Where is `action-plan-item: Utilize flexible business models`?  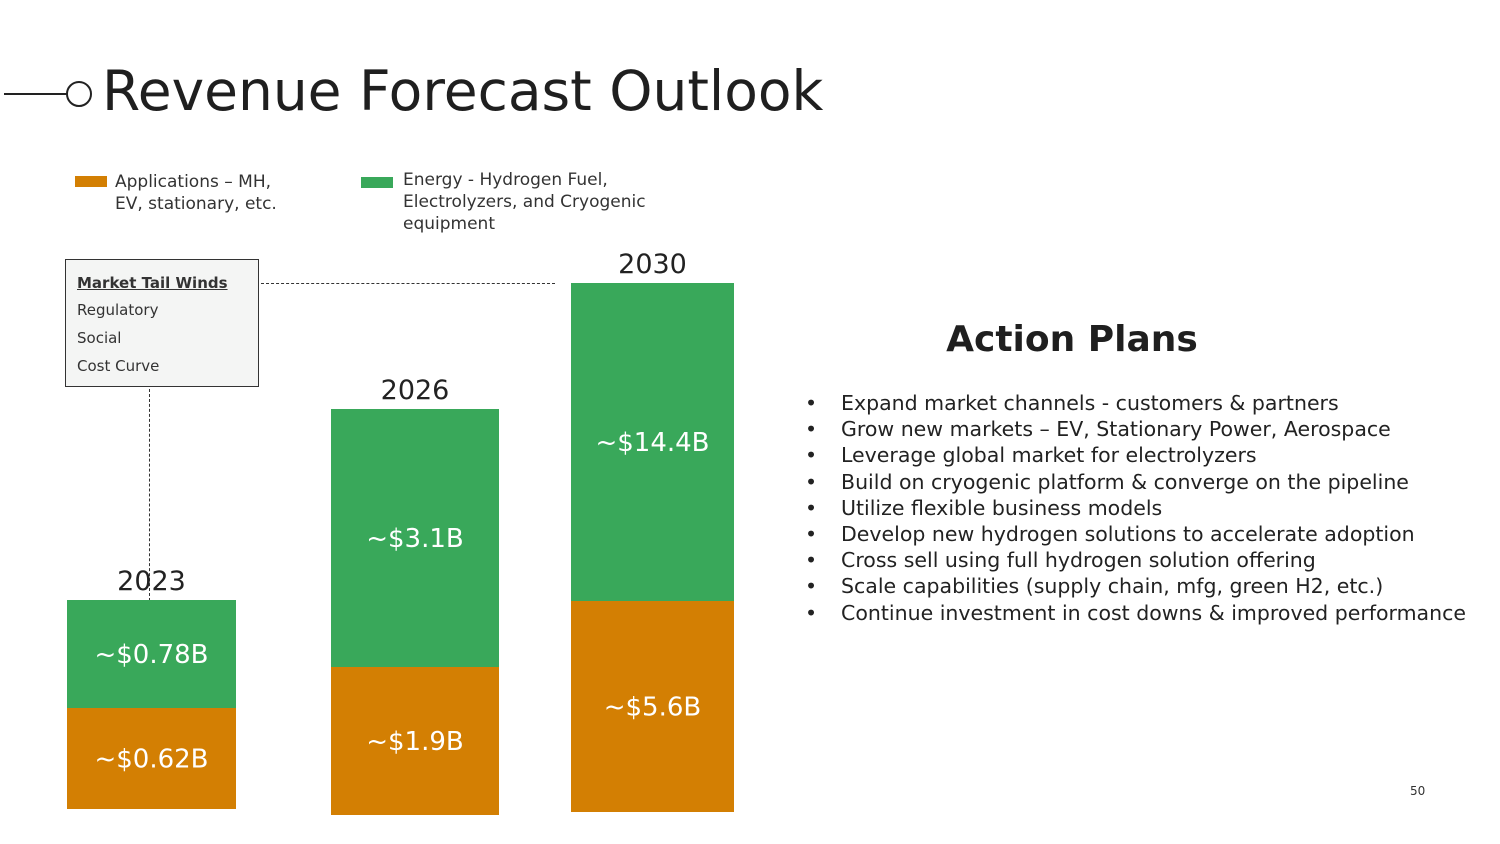
action-plan-item: Utilize flexible business models is located at coordinates (1135, 508).